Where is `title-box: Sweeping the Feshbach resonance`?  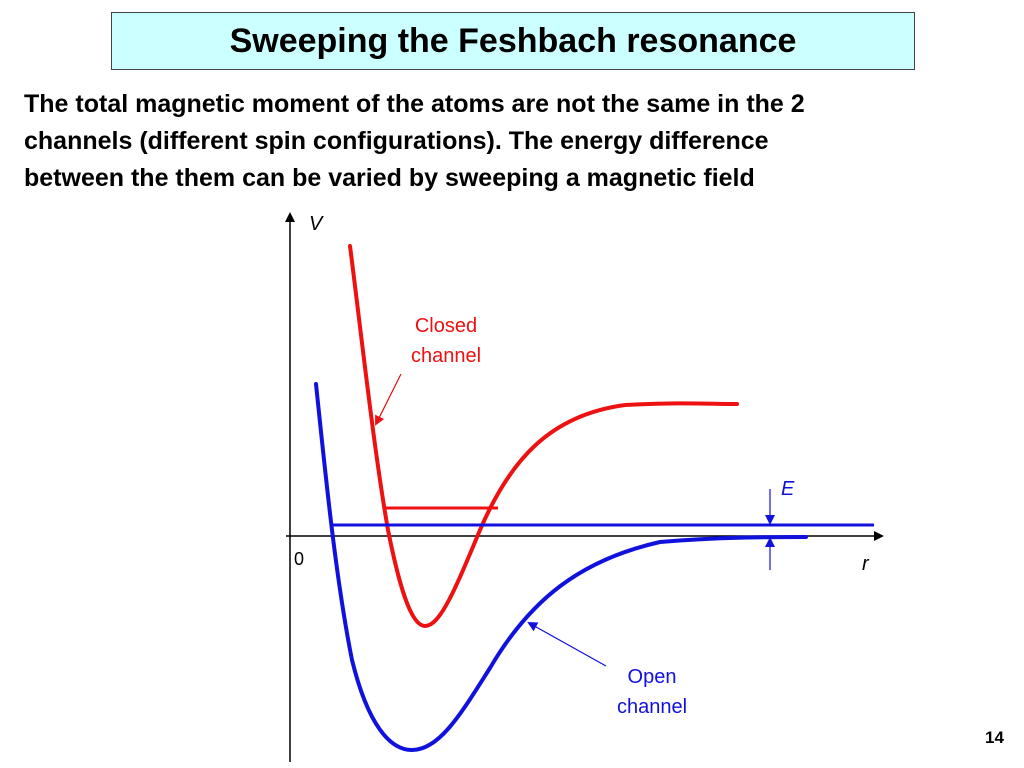 title-box: Sweeping the Feshbach resonance is located at coordinates (513, 41).